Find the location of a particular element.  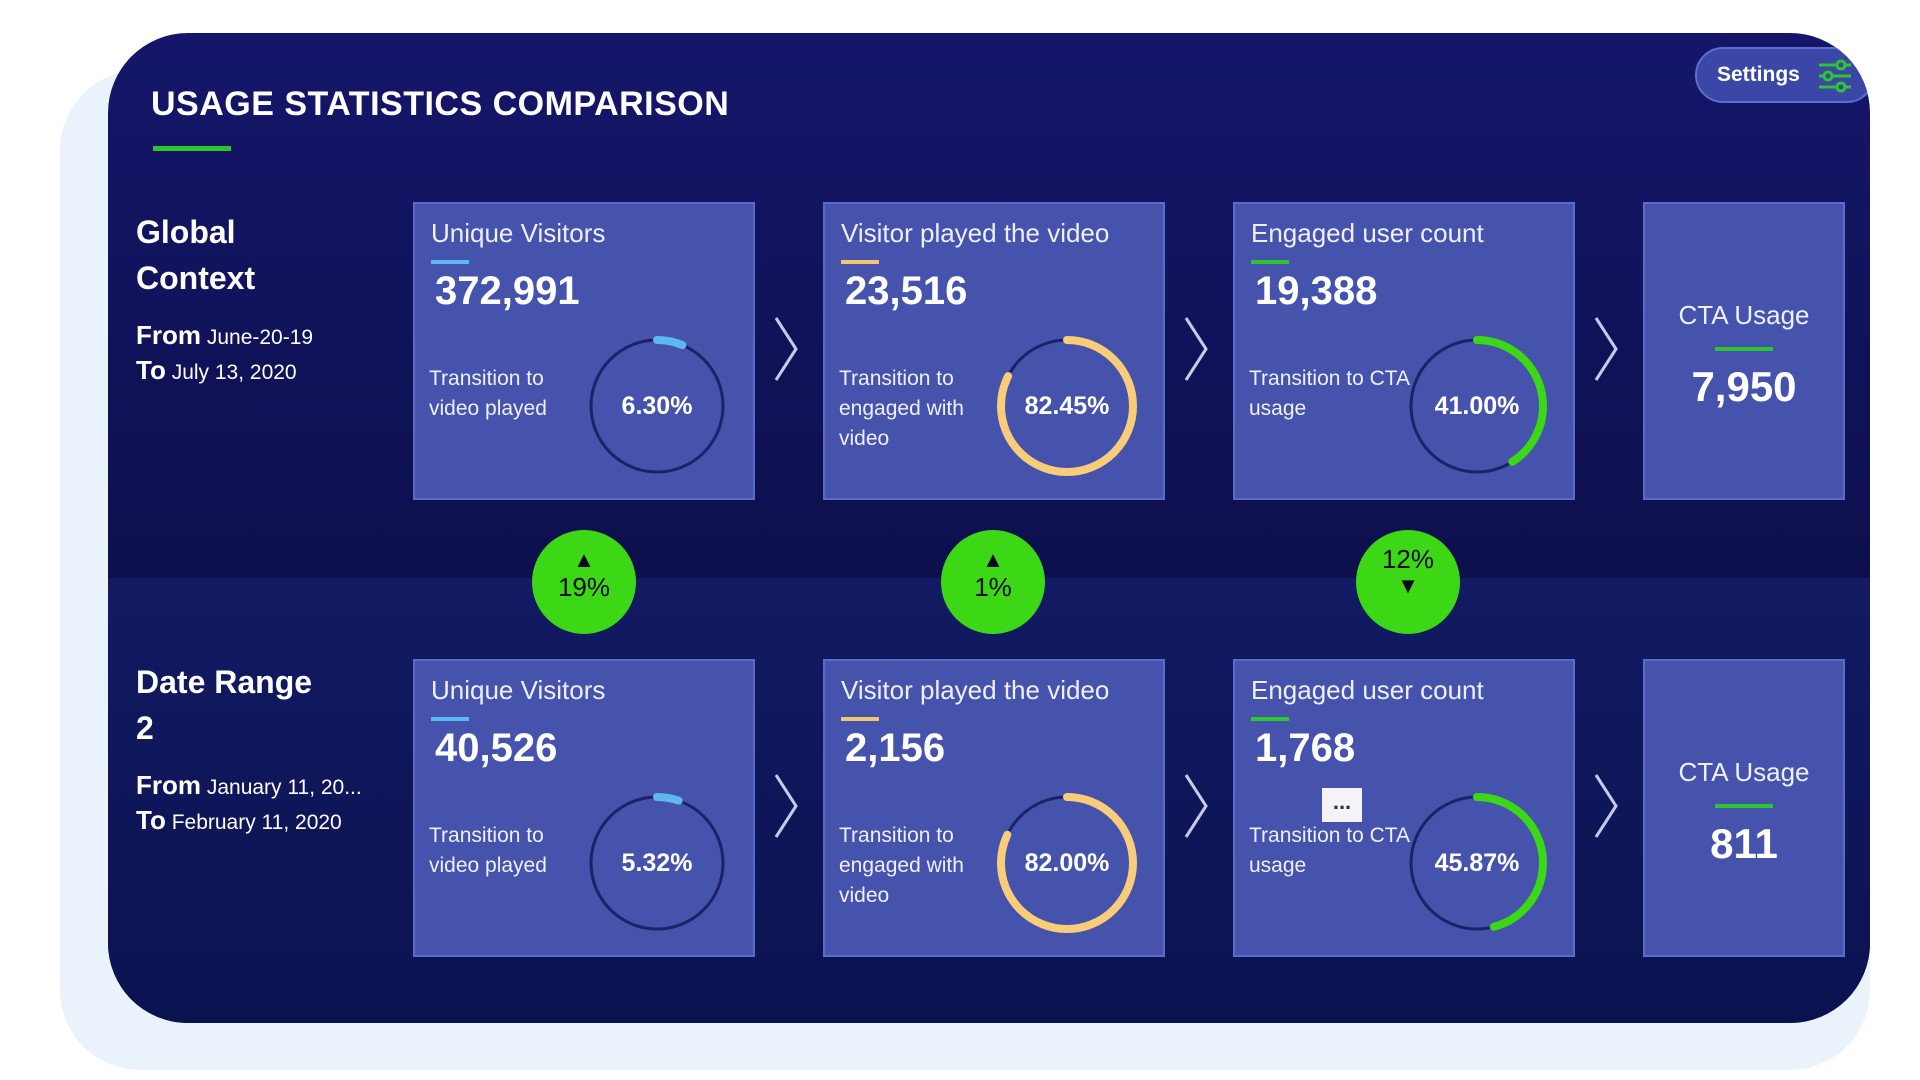

triangle-down-icon: ▼ is located at coordinates (1408, 585).